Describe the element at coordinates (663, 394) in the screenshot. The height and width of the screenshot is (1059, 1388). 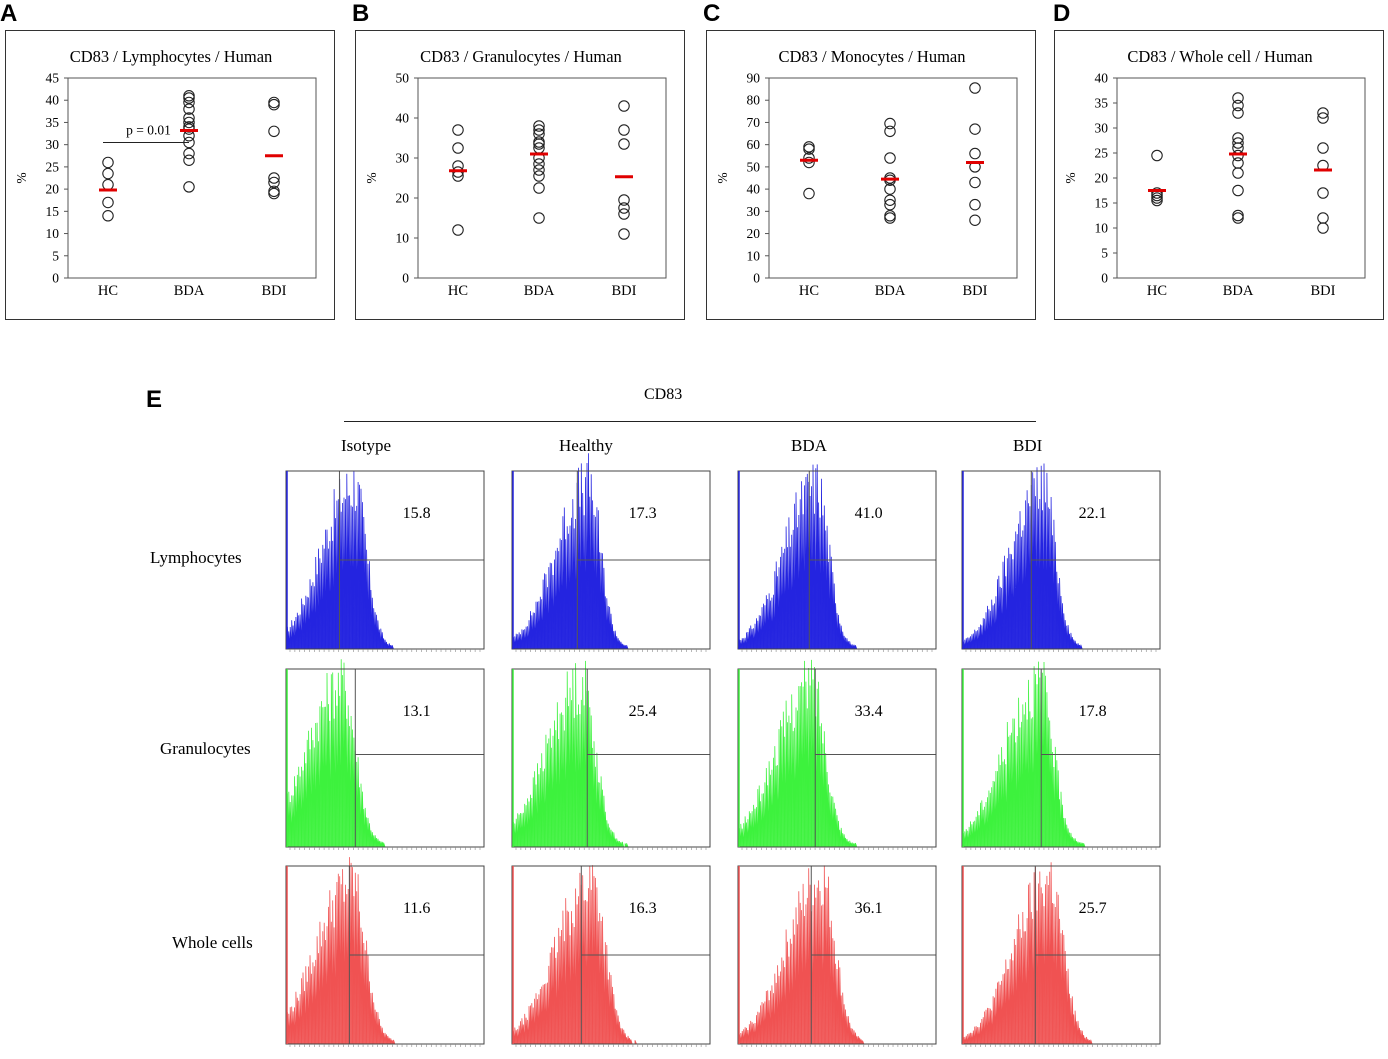
I see `flow-header: CD83` at that location.